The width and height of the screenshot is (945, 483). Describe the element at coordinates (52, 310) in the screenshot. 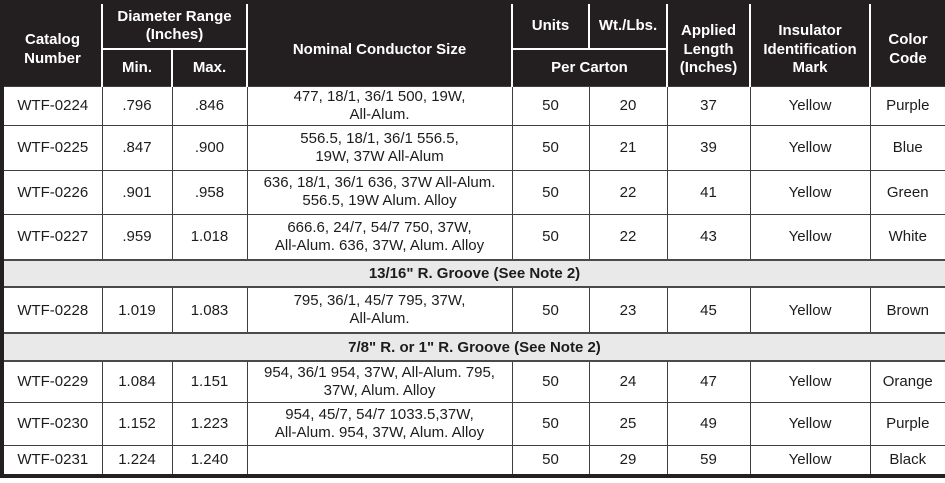

I see `cell-catalog-number: WTF-0228` at that location.